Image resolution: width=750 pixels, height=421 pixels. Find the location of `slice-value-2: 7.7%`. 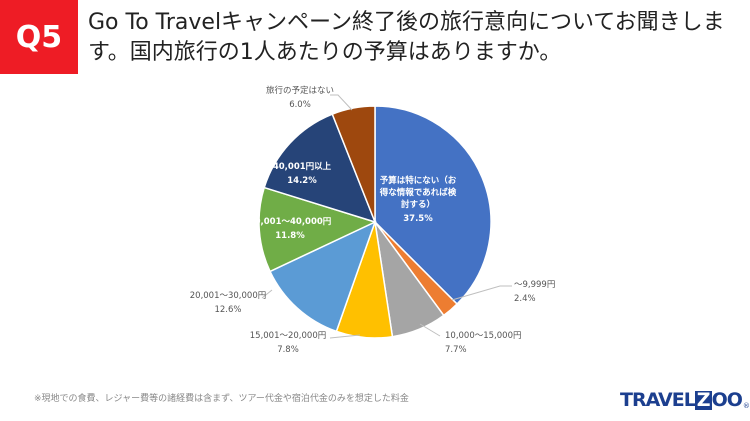

slice-value-2: 7.7% is located at coordinates (456, 350).